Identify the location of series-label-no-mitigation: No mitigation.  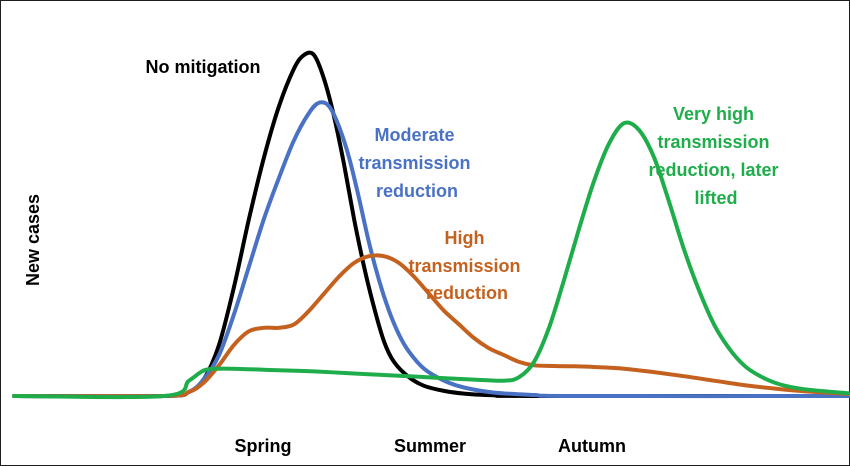
(203, 67).